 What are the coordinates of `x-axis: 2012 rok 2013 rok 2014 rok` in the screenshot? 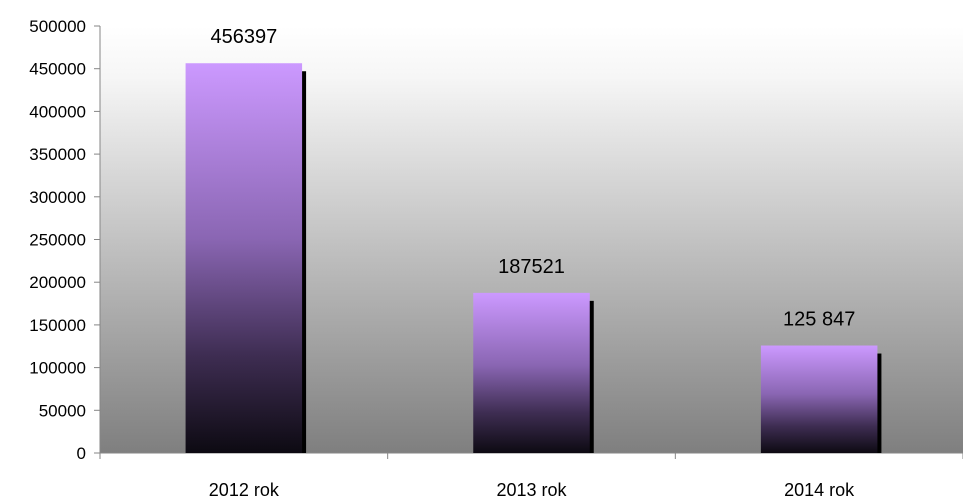 It's located at (531, 476).